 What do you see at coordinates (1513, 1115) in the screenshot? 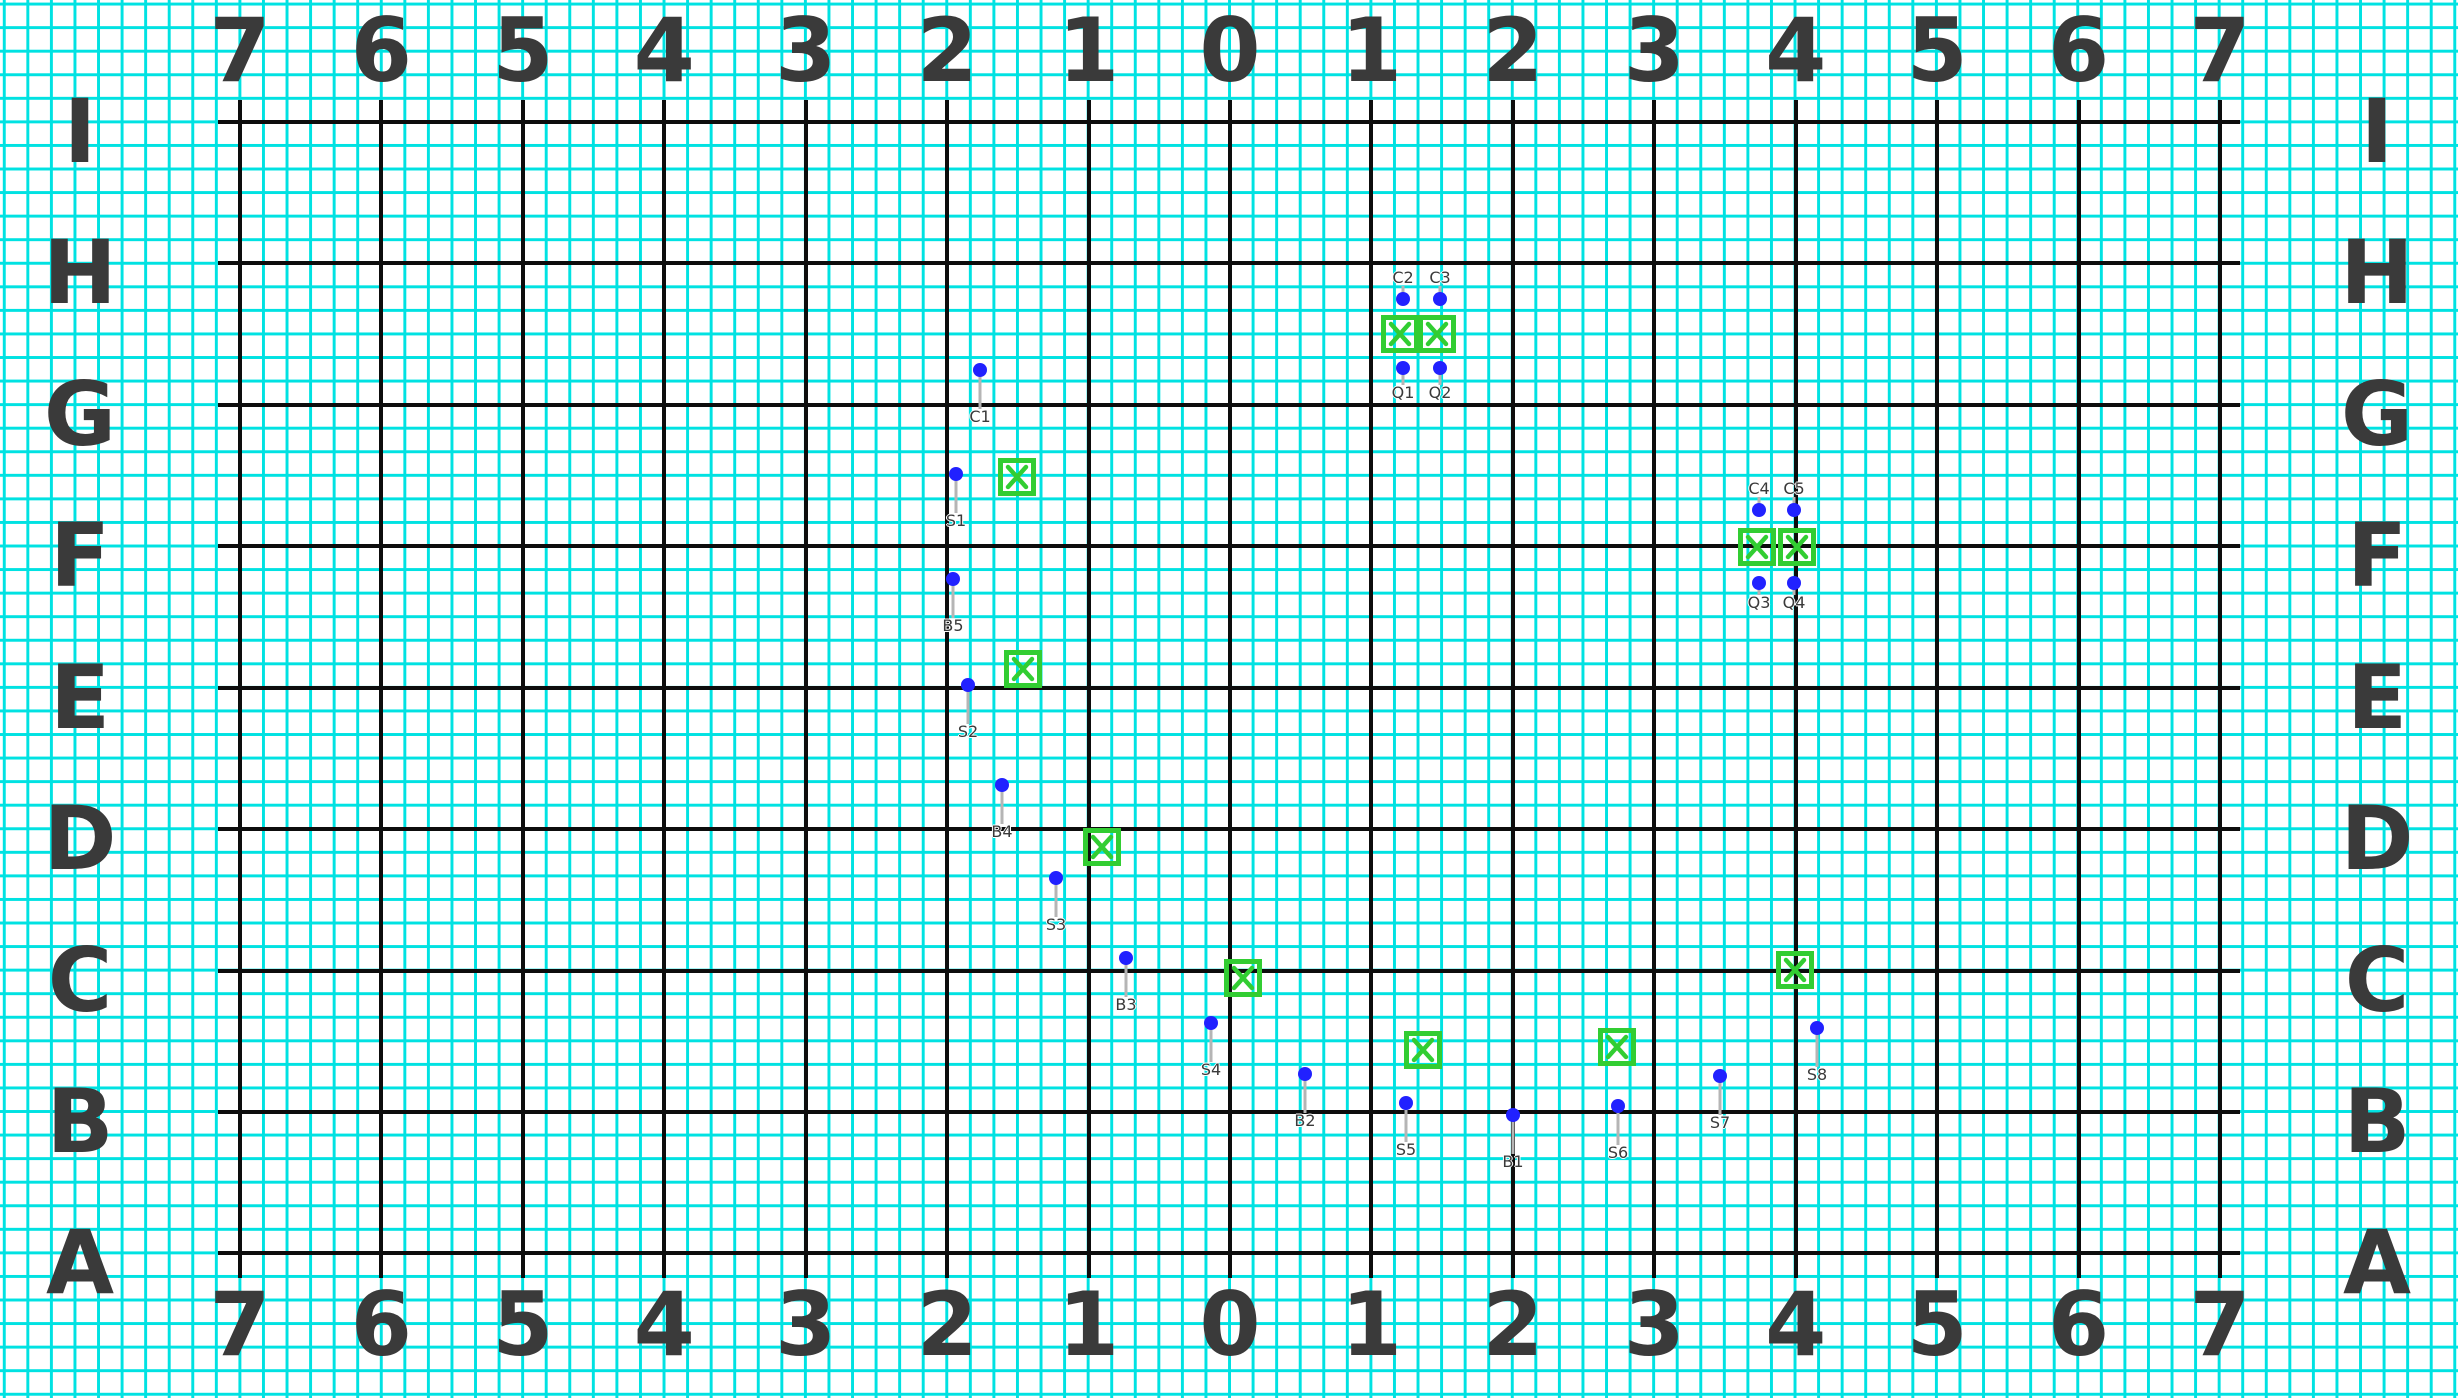
I see `plotted-point-b1` at bounding box center [1513, 1115].